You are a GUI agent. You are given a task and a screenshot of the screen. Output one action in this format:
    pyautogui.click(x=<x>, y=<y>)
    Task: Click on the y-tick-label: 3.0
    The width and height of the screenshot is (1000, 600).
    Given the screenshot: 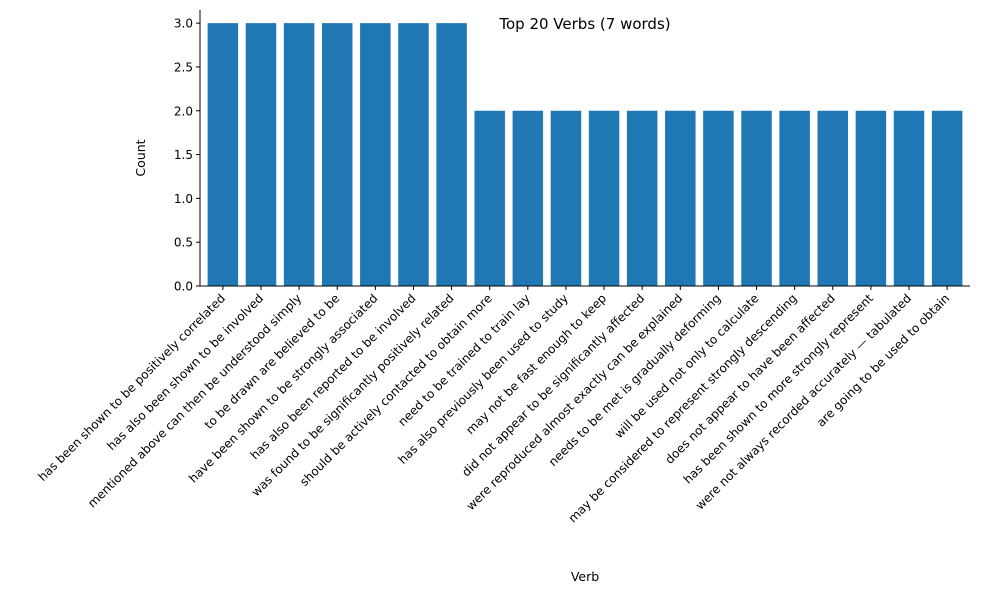 What is the action you would take?
    pyautogui.click(x=183, y=24)
    